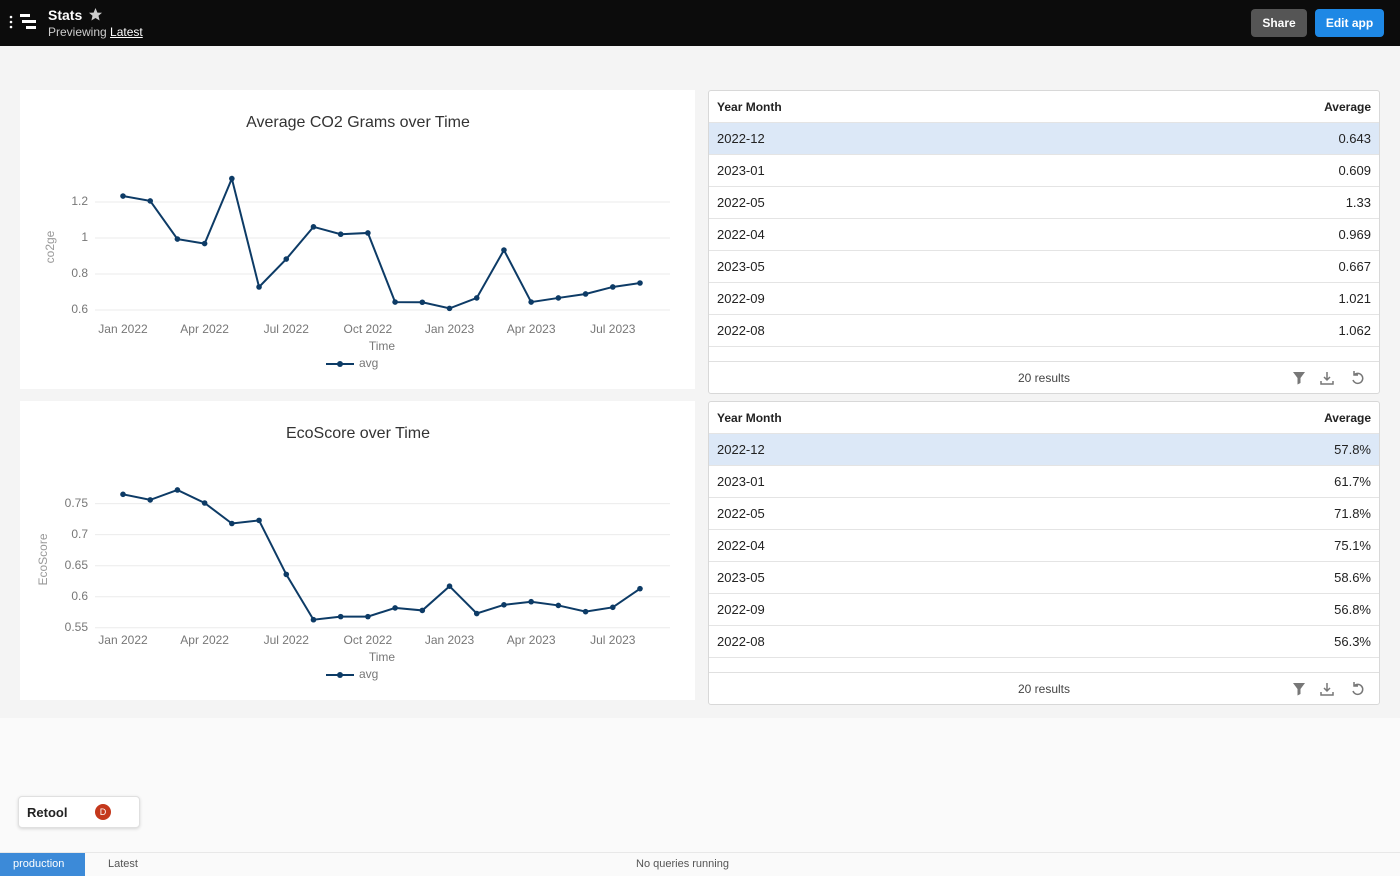 This screenshot has width=1400, height=876. I want to click on table-row: 2022-12 57.8%, so click(1044, 450).